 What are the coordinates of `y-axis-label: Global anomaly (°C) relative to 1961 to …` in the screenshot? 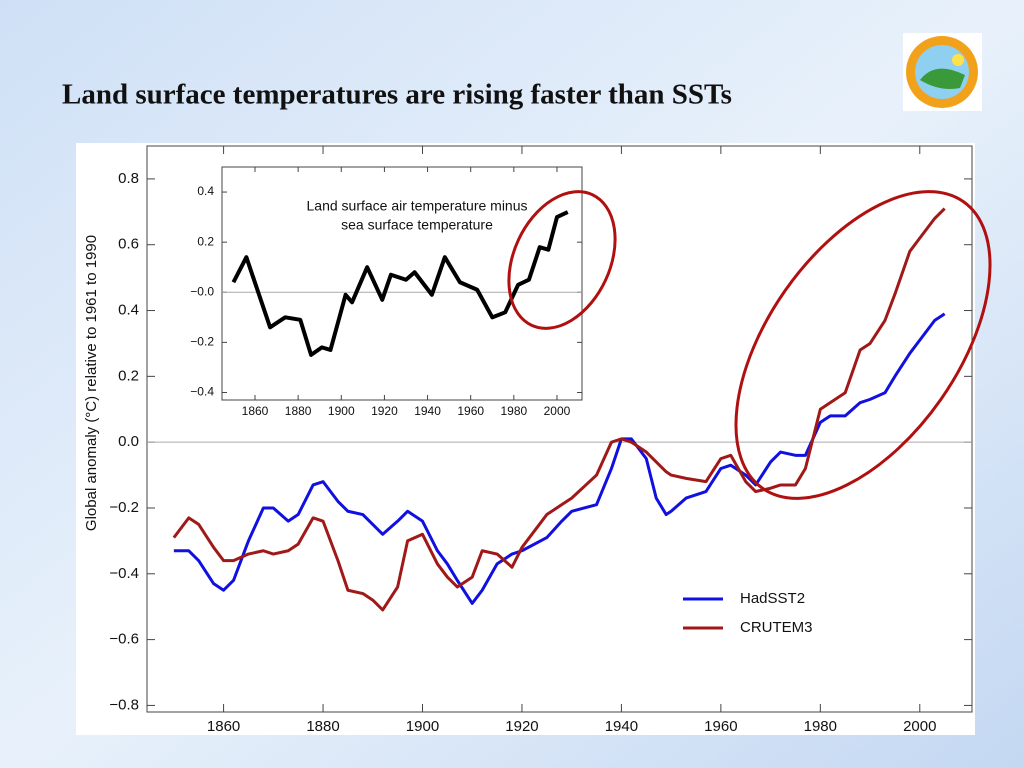 It's located at (91, 383).